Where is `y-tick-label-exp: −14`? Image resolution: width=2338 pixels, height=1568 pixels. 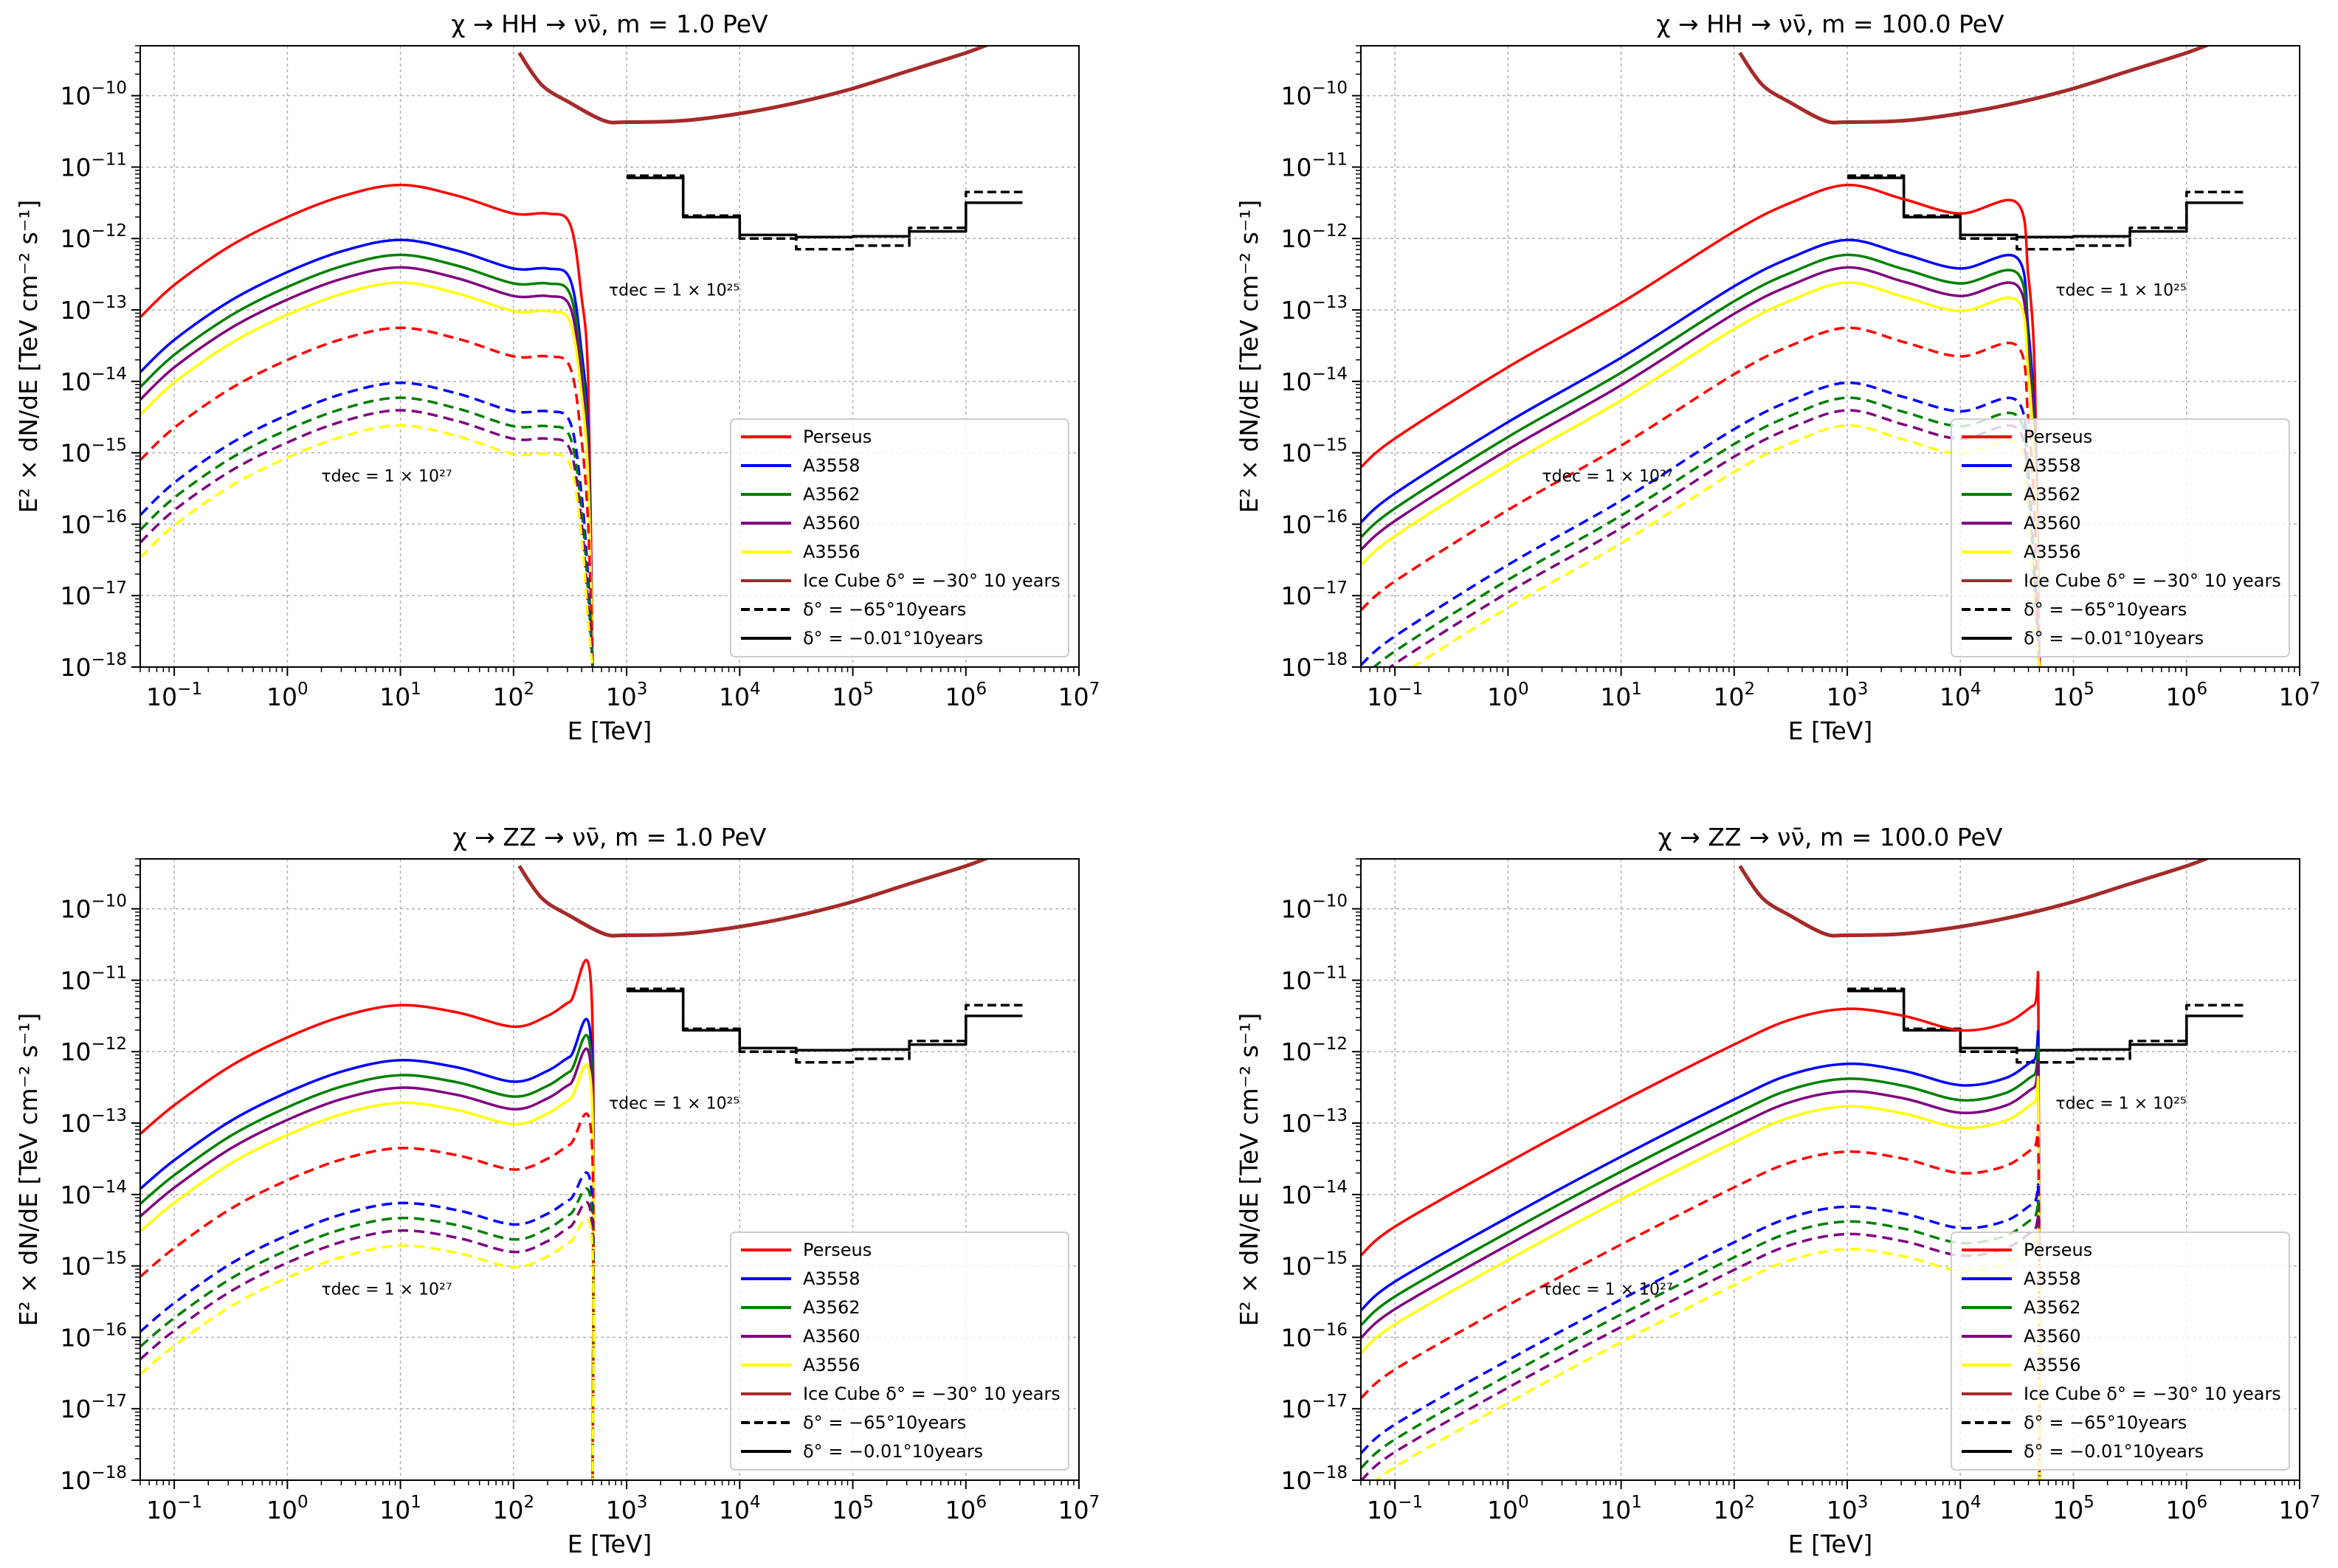 y-tick-label-exp: −14 is located at coordinates (1329, 1187).